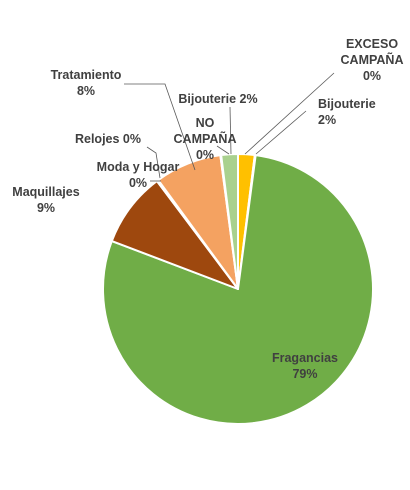 This screenshot has width=410, height=490. What do you see at coordinates (205, 139) in the screenshot?
I see `data-label-no-campa-a-7: NO CAMPAÑA 0%` at bounding box center [205, 139].